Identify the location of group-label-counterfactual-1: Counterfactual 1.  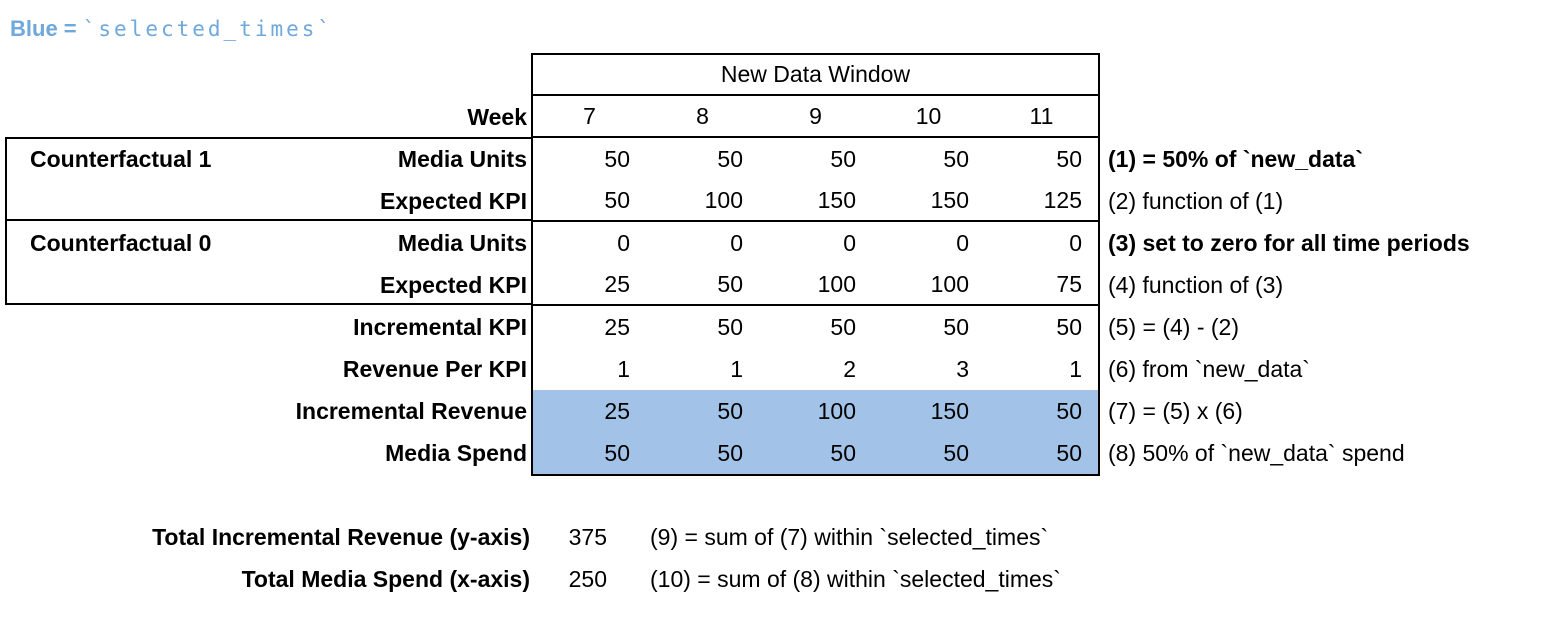
(121, 159).